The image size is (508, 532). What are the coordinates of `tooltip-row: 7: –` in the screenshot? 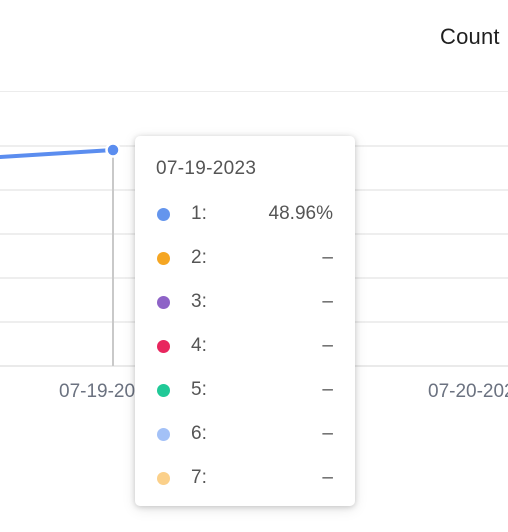 It's located at (245, 478).